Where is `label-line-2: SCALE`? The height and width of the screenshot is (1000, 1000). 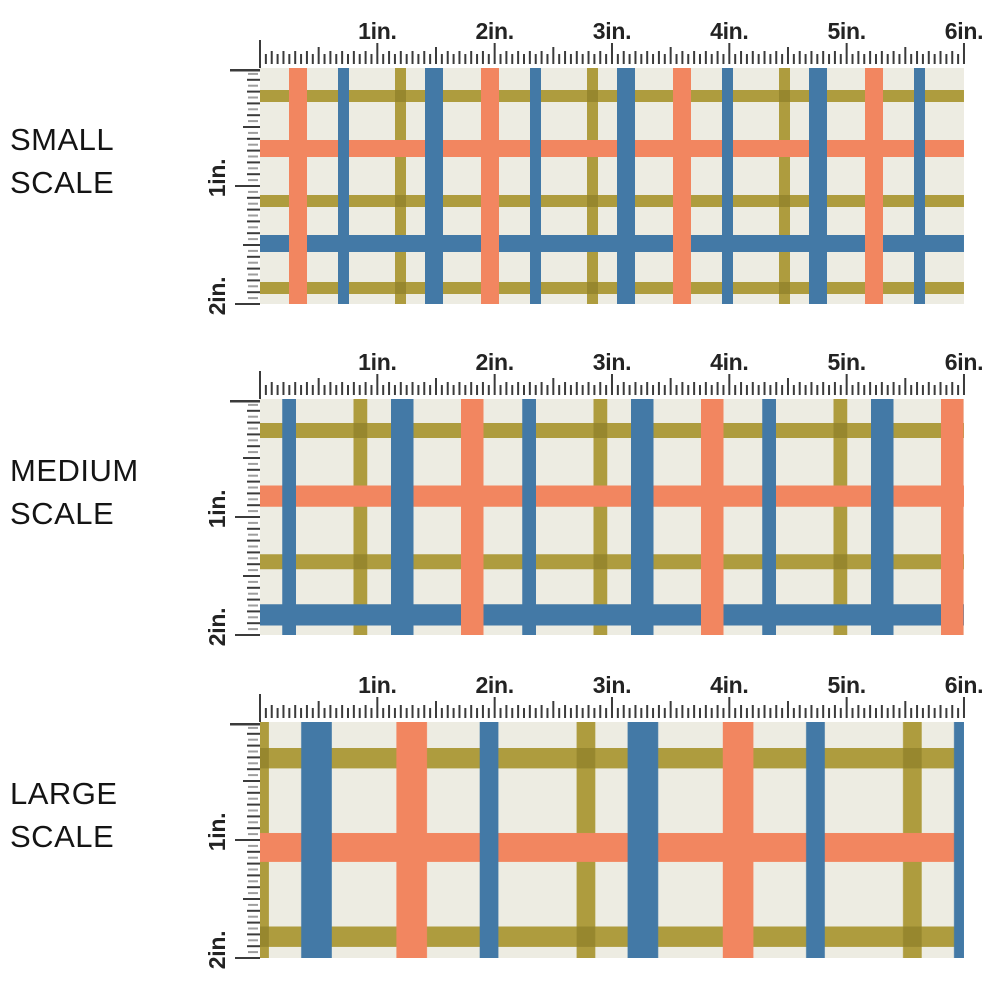
label-line-2: SCALE is located at coordinates (62, 836).